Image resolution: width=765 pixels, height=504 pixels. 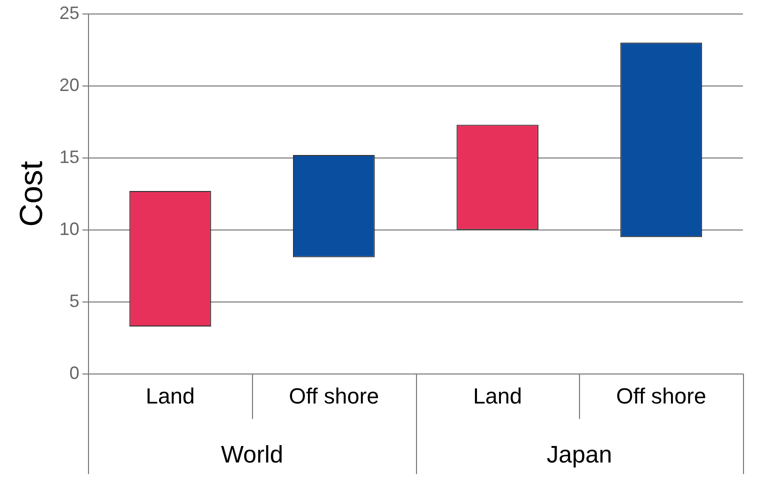 What do you see at coordinates (74, 372) in the screenshot?
I see `y-tick-label: 0` at bounding box center [74, 372].